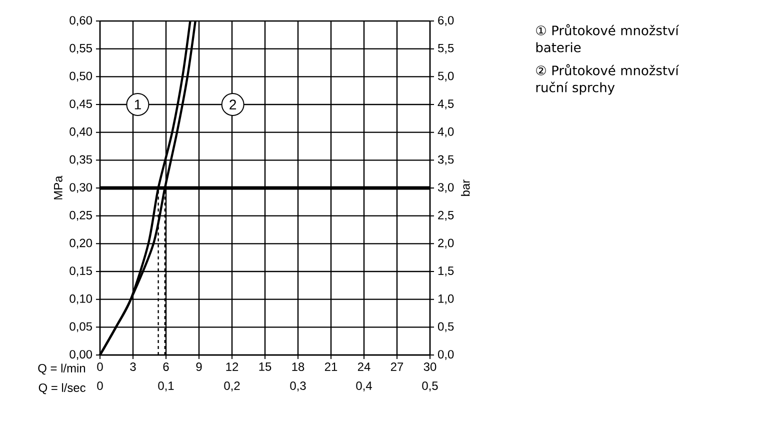  What do you see at coordinates (298, 387) in the screenshot?
I see `x2-tick-label: 0,3` at bounding box center [298, 387].